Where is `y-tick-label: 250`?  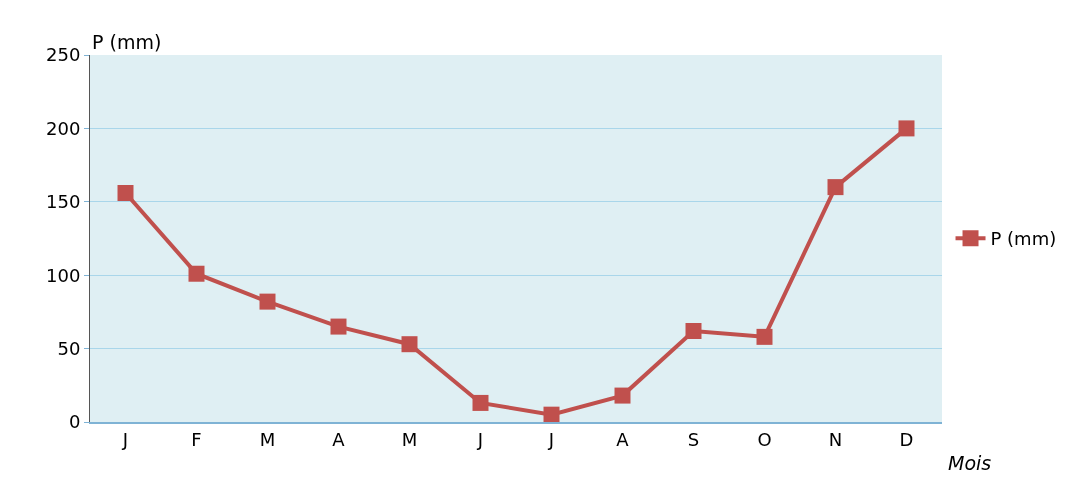
y-tick-label: 250 is located at coordinates (63, 55).